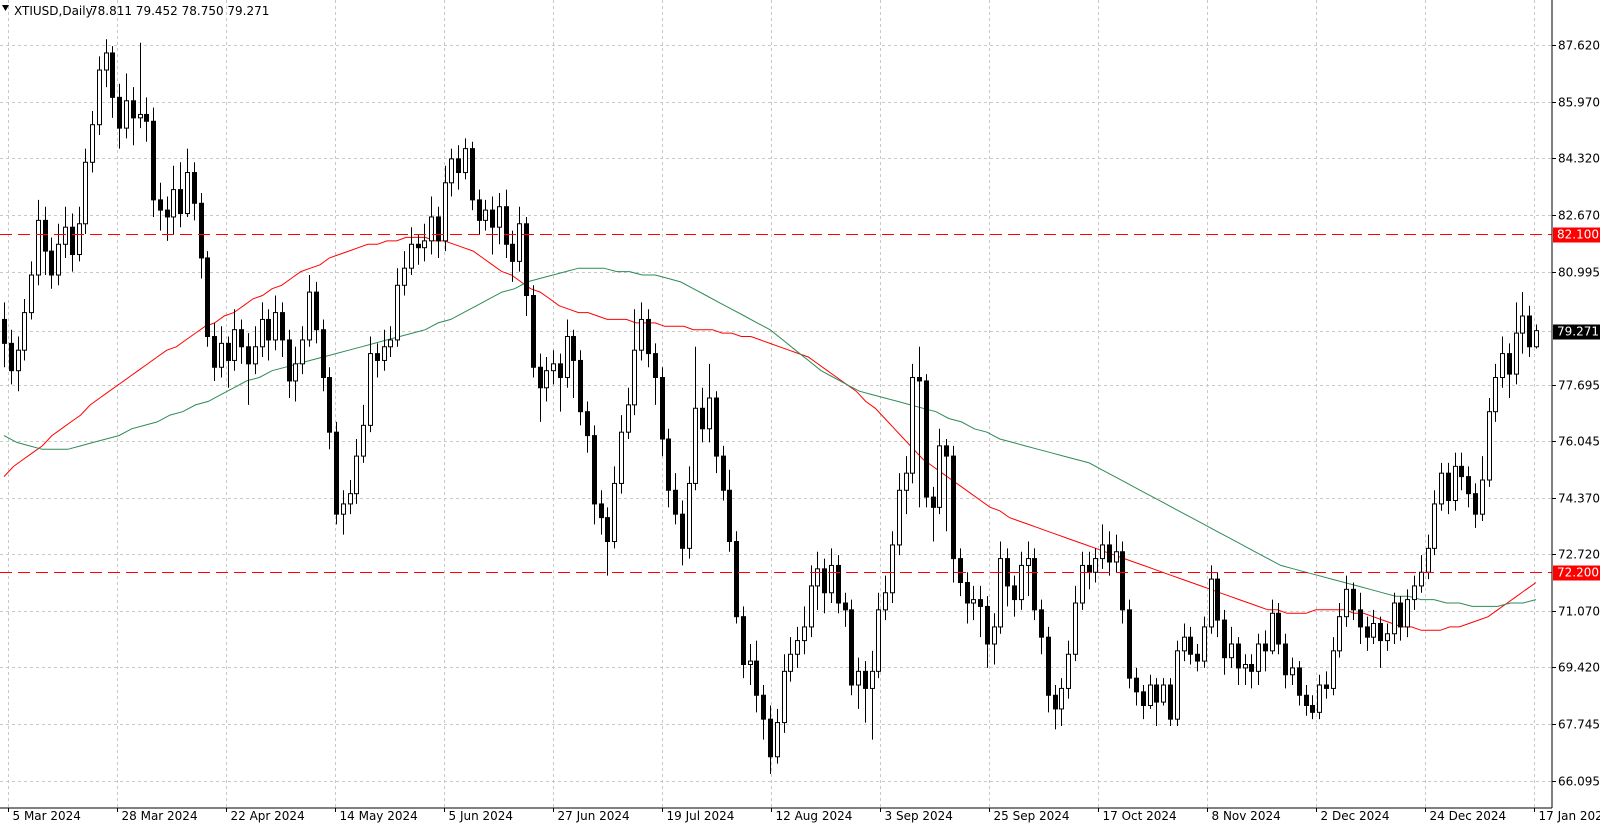 The height and width of the screenshot is (824, 1600). What do you see at coordinates (160, 816) in the screenshot?
I see `x-tick-label: 28 Mar 2024` at bounding box center [160, 816].